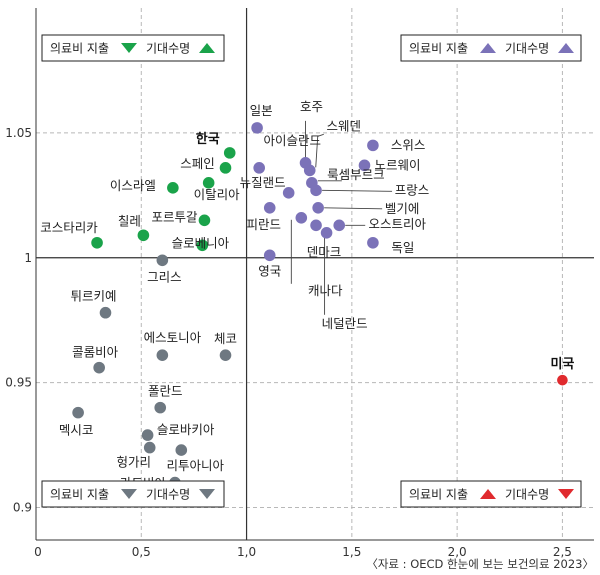 This screenshot has height=575, width=600. Describe the element at coordinates (341, 217) in the screenshot. I see `leader-lines` at that location.